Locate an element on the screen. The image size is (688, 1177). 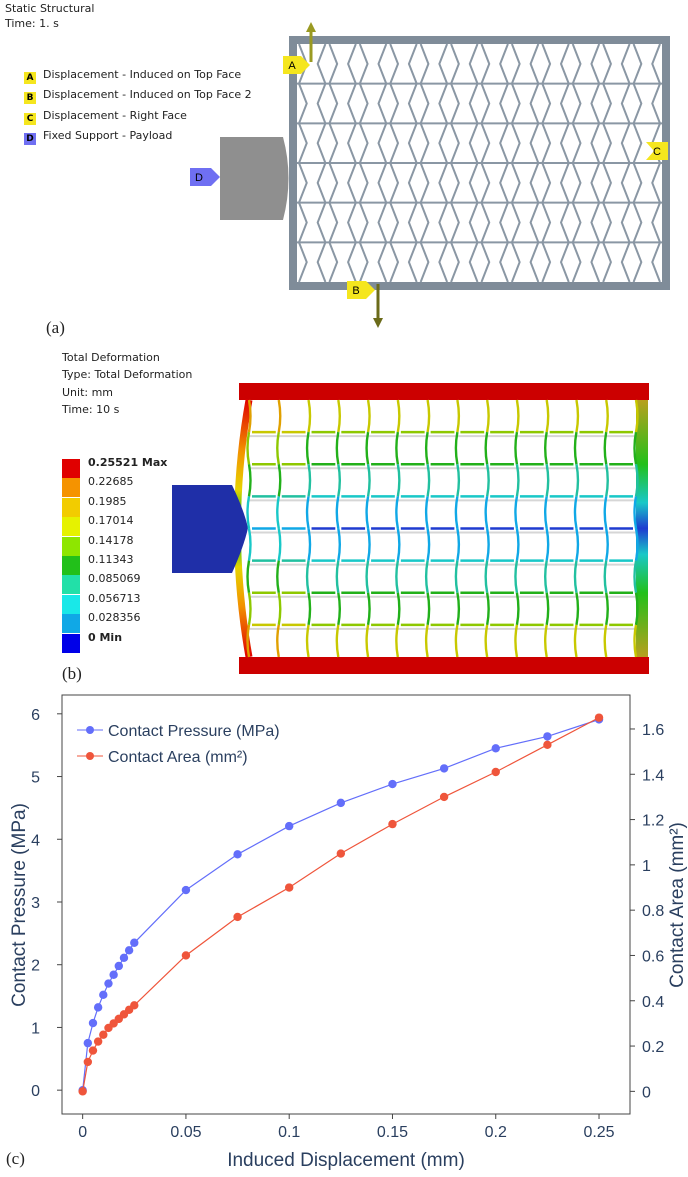
colorbar-label: 0.085069 is located at coordinates (114, 579).